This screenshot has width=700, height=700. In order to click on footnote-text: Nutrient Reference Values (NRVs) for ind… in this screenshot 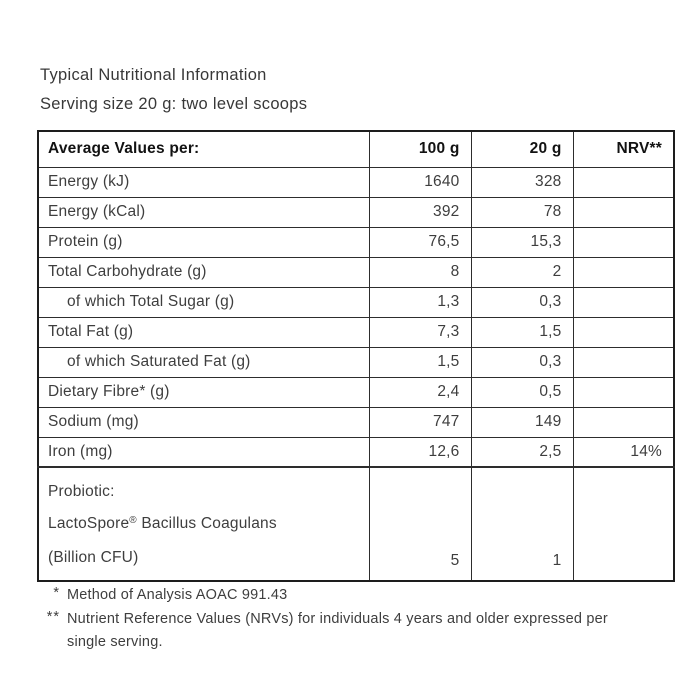, I will do `click(337, 630)`.